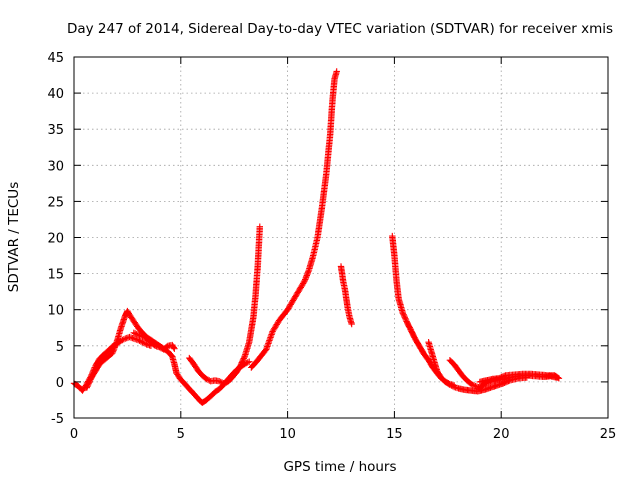  I want to click on series-pass-c, so click(154, 341).